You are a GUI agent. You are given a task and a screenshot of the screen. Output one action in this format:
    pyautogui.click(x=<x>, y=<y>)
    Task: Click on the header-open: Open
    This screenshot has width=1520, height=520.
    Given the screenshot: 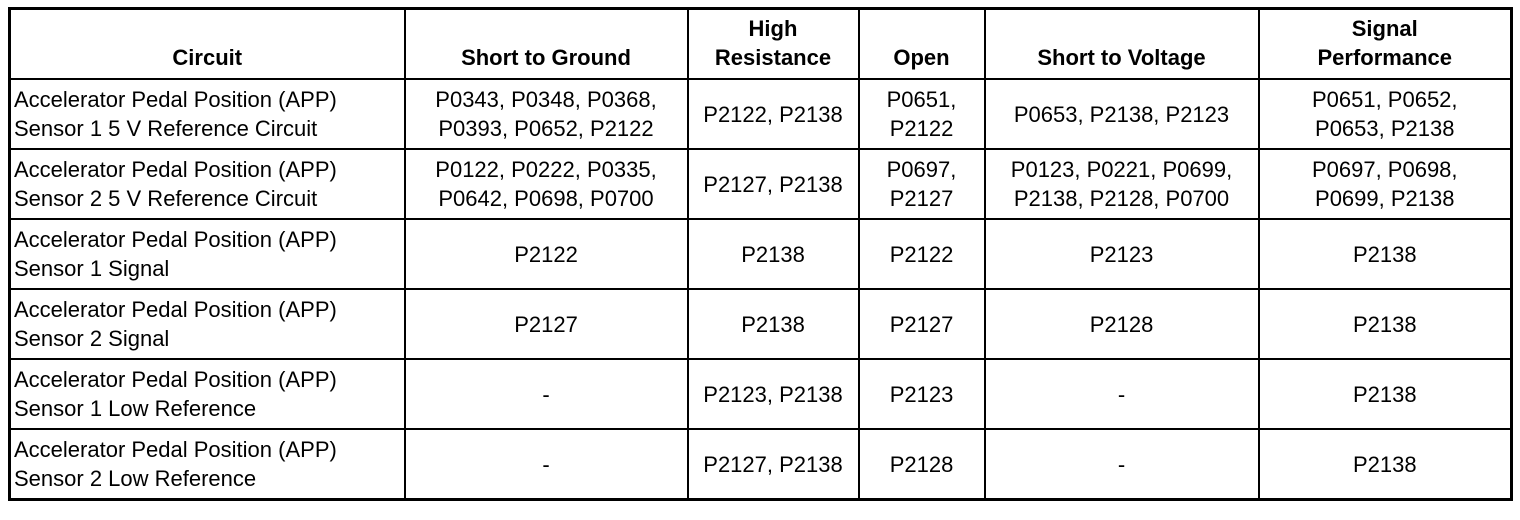 What is the action you would take?
    pyautogui.click(x=921, y=43)
    